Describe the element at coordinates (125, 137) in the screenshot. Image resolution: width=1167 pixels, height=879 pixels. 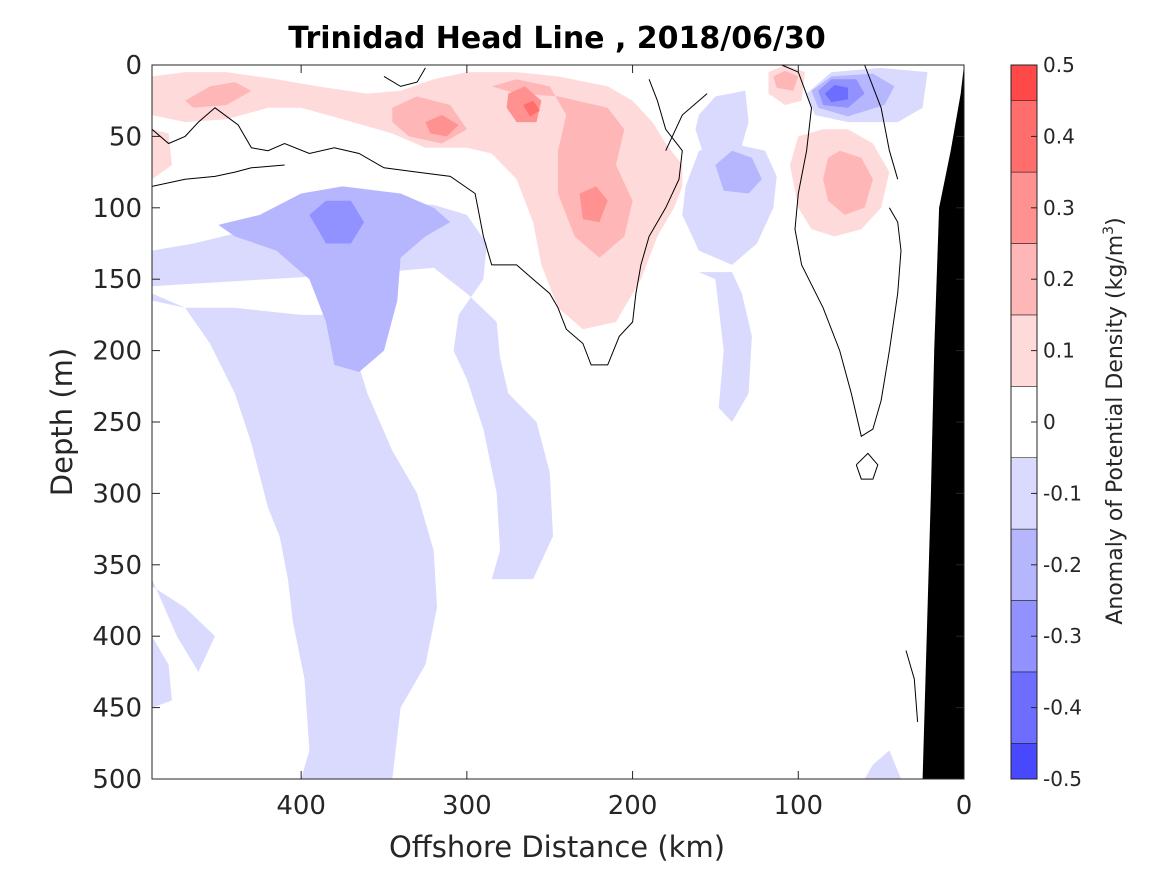
I see `y-tick-label: 50` at that location.